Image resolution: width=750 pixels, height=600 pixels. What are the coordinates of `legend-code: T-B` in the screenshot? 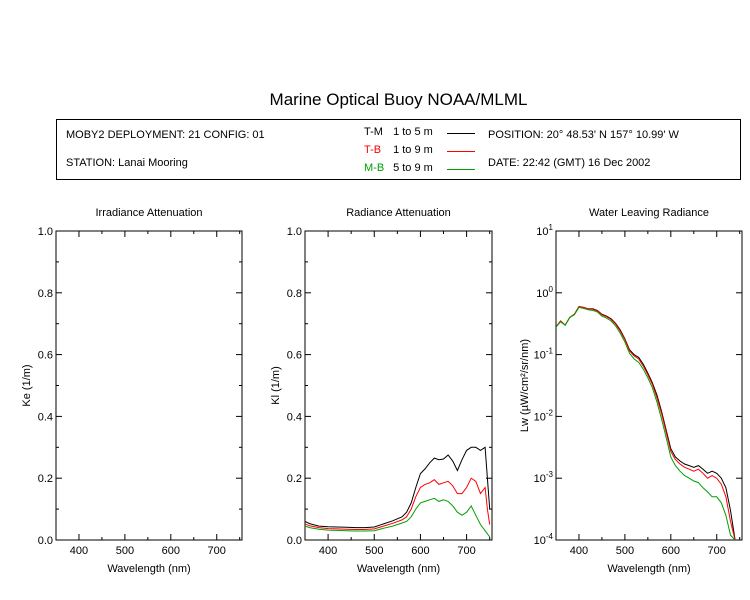 It's located at (373, 150).